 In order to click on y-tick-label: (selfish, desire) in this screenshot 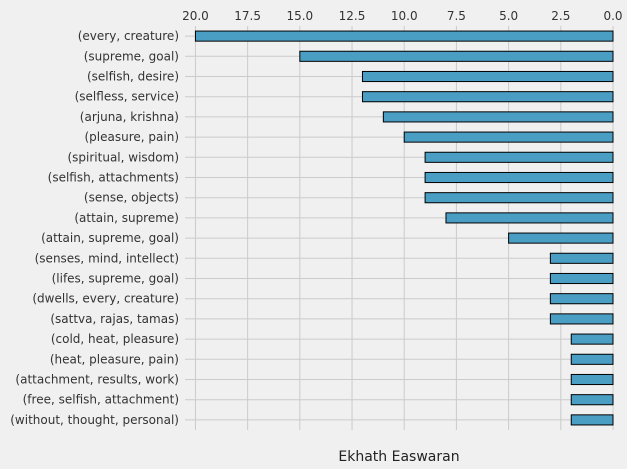, I will do `click(133, 77)`.